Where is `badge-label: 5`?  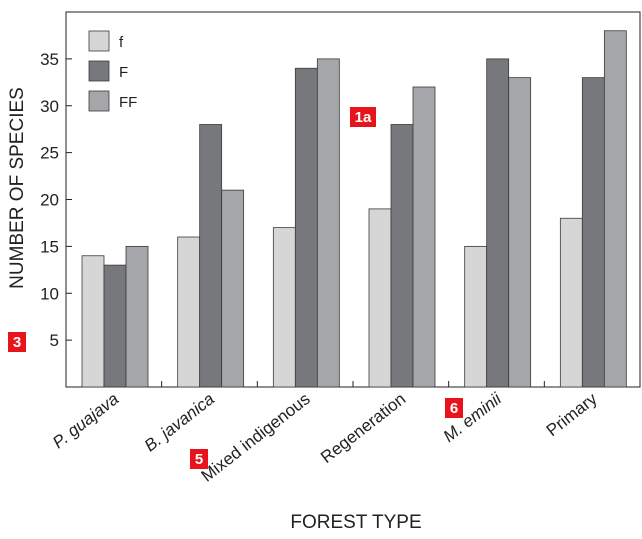
badge-label: 5 is located at coordinates (199, 459).